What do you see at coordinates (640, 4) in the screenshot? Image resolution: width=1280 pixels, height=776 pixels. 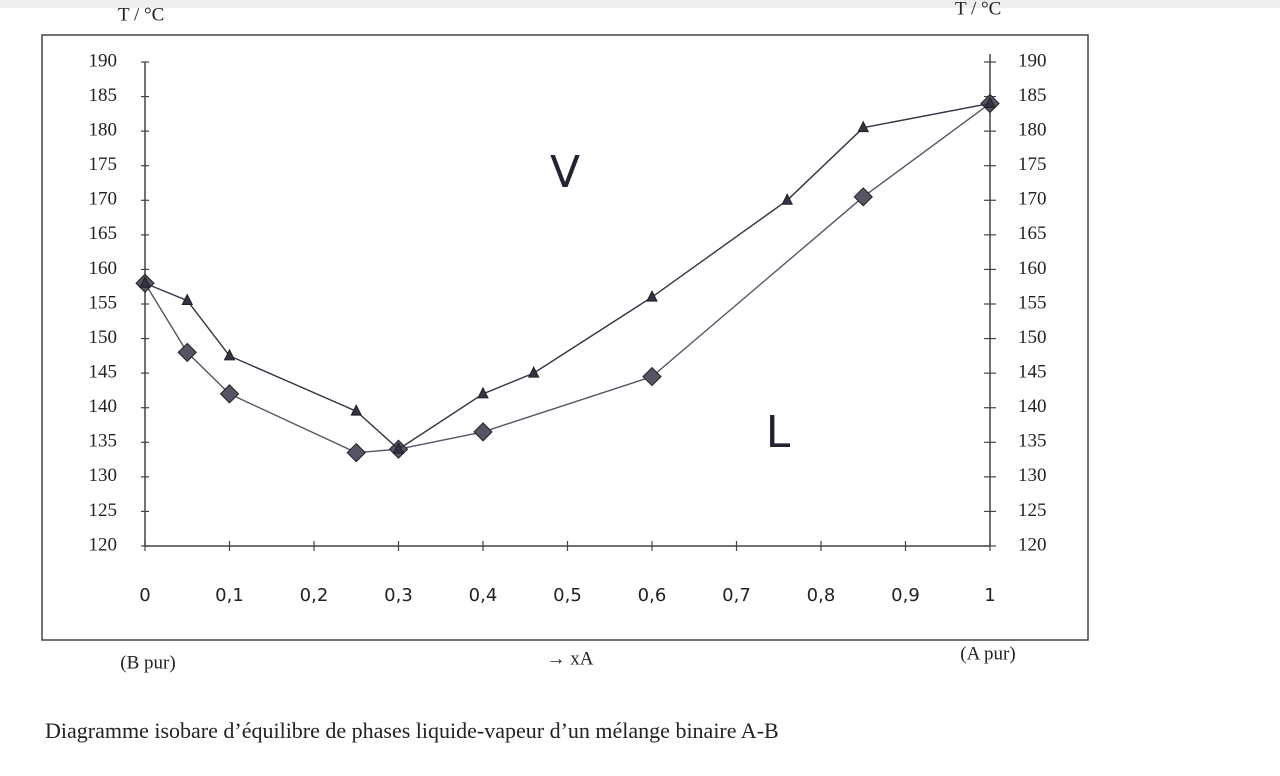 I see `top-strip` at bounding box center [640, 4].